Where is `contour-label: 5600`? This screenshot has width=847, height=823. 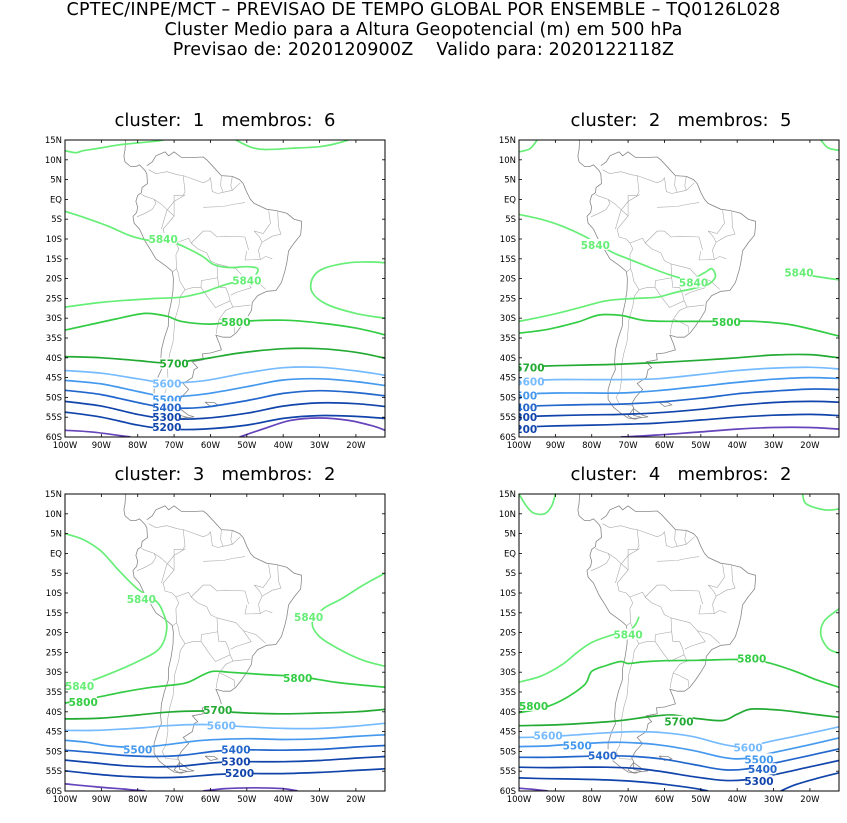 contour-label: 5600 is located at coordinates (221, 727).